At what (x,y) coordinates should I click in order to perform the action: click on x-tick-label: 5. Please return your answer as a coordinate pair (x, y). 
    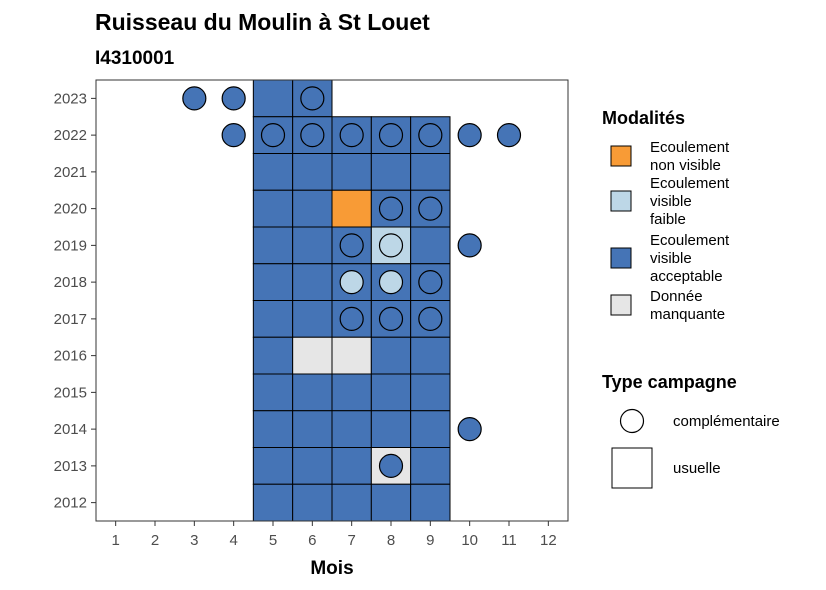
    Looking at the image, I should click on (273, 540).